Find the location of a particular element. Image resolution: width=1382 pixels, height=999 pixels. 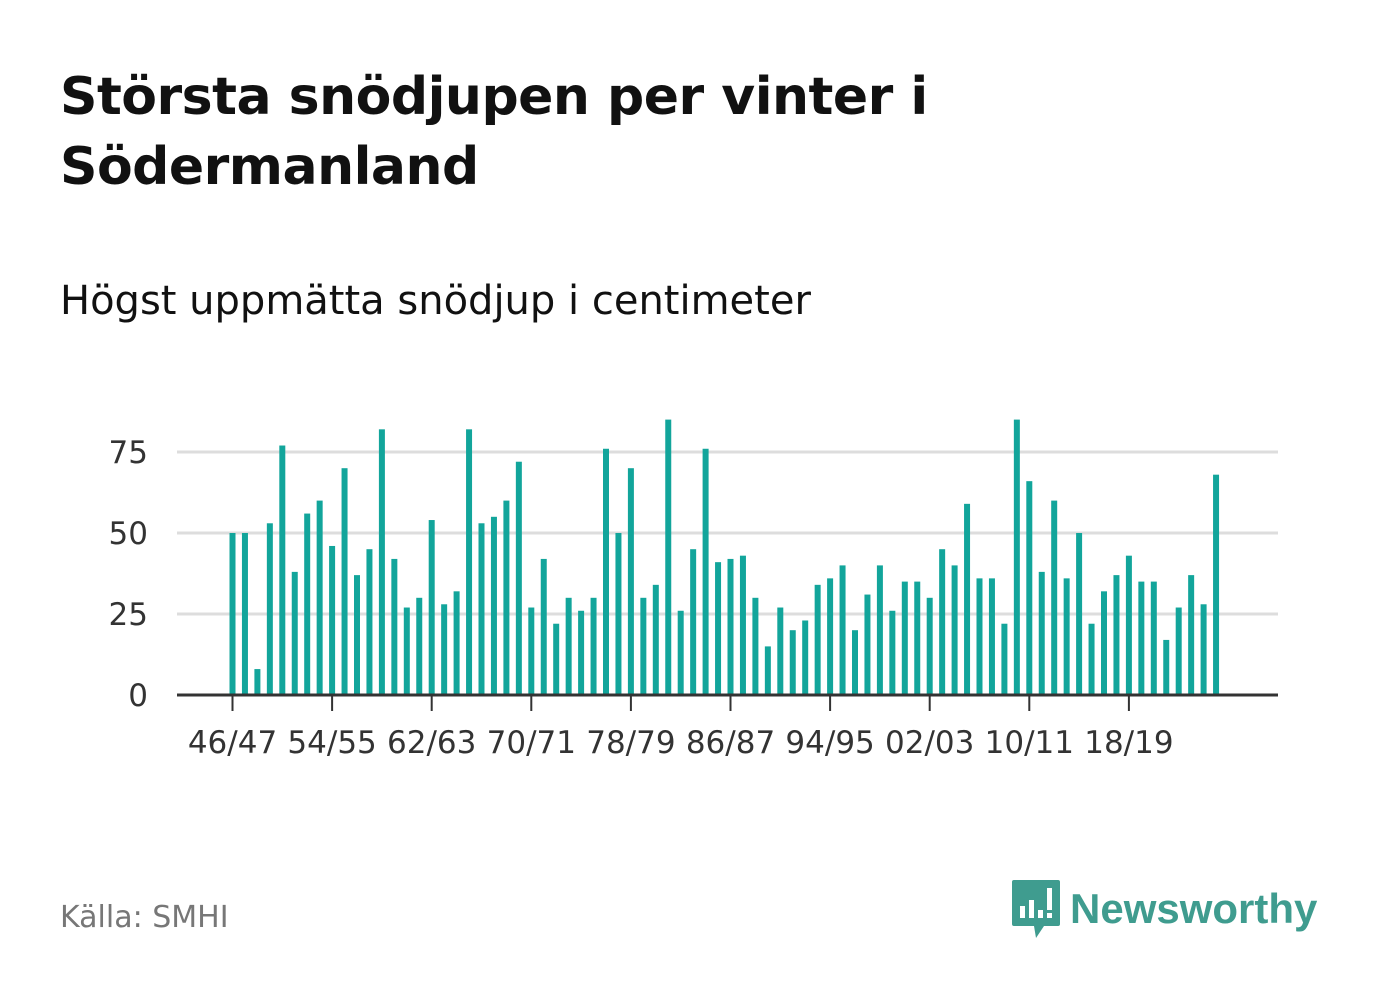

x-tick-label: 46/47 is located at coordinates (232, 743).